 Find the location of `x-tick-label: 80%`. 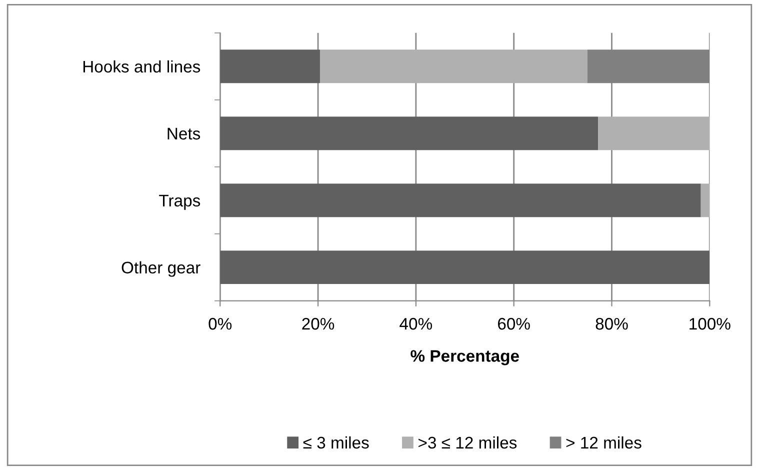

x-tick-label: 80% is located at coordinates (612, 324).